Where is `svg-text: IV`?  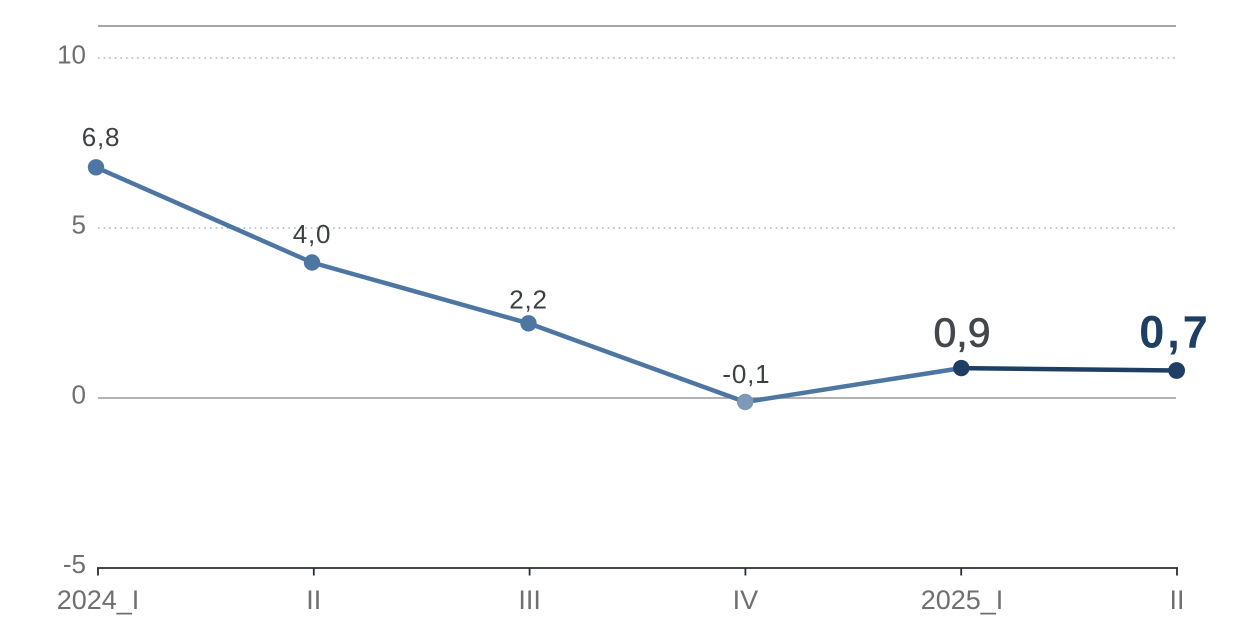
svg-text: IV is located at coordinates (746, 600).